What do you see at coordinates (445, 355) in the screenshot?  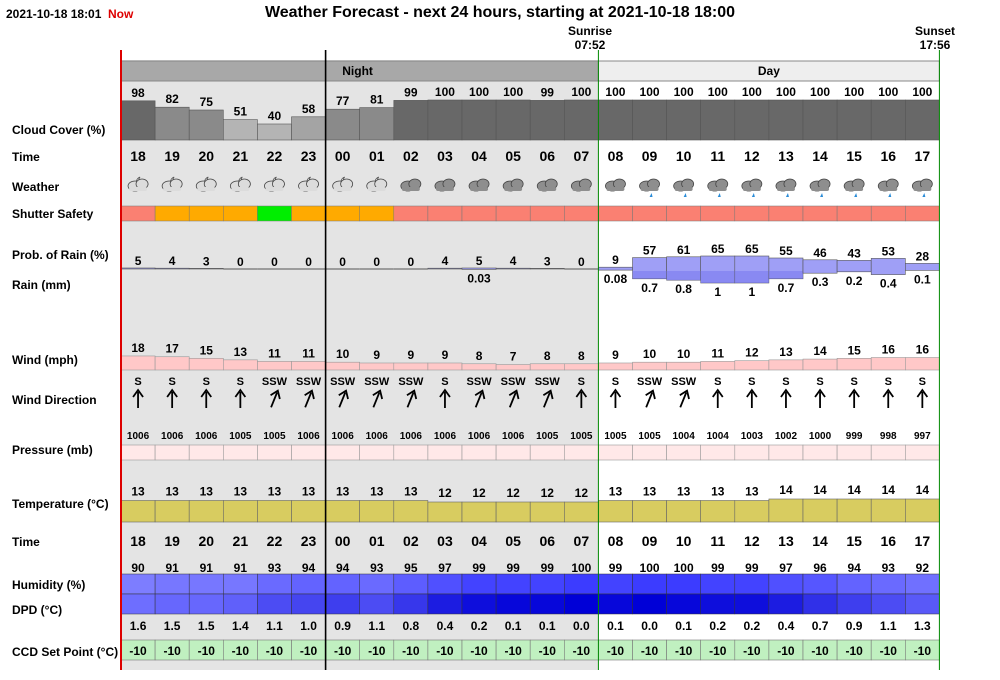 I see `wind-value: 9` at bounding box center [445, 355].